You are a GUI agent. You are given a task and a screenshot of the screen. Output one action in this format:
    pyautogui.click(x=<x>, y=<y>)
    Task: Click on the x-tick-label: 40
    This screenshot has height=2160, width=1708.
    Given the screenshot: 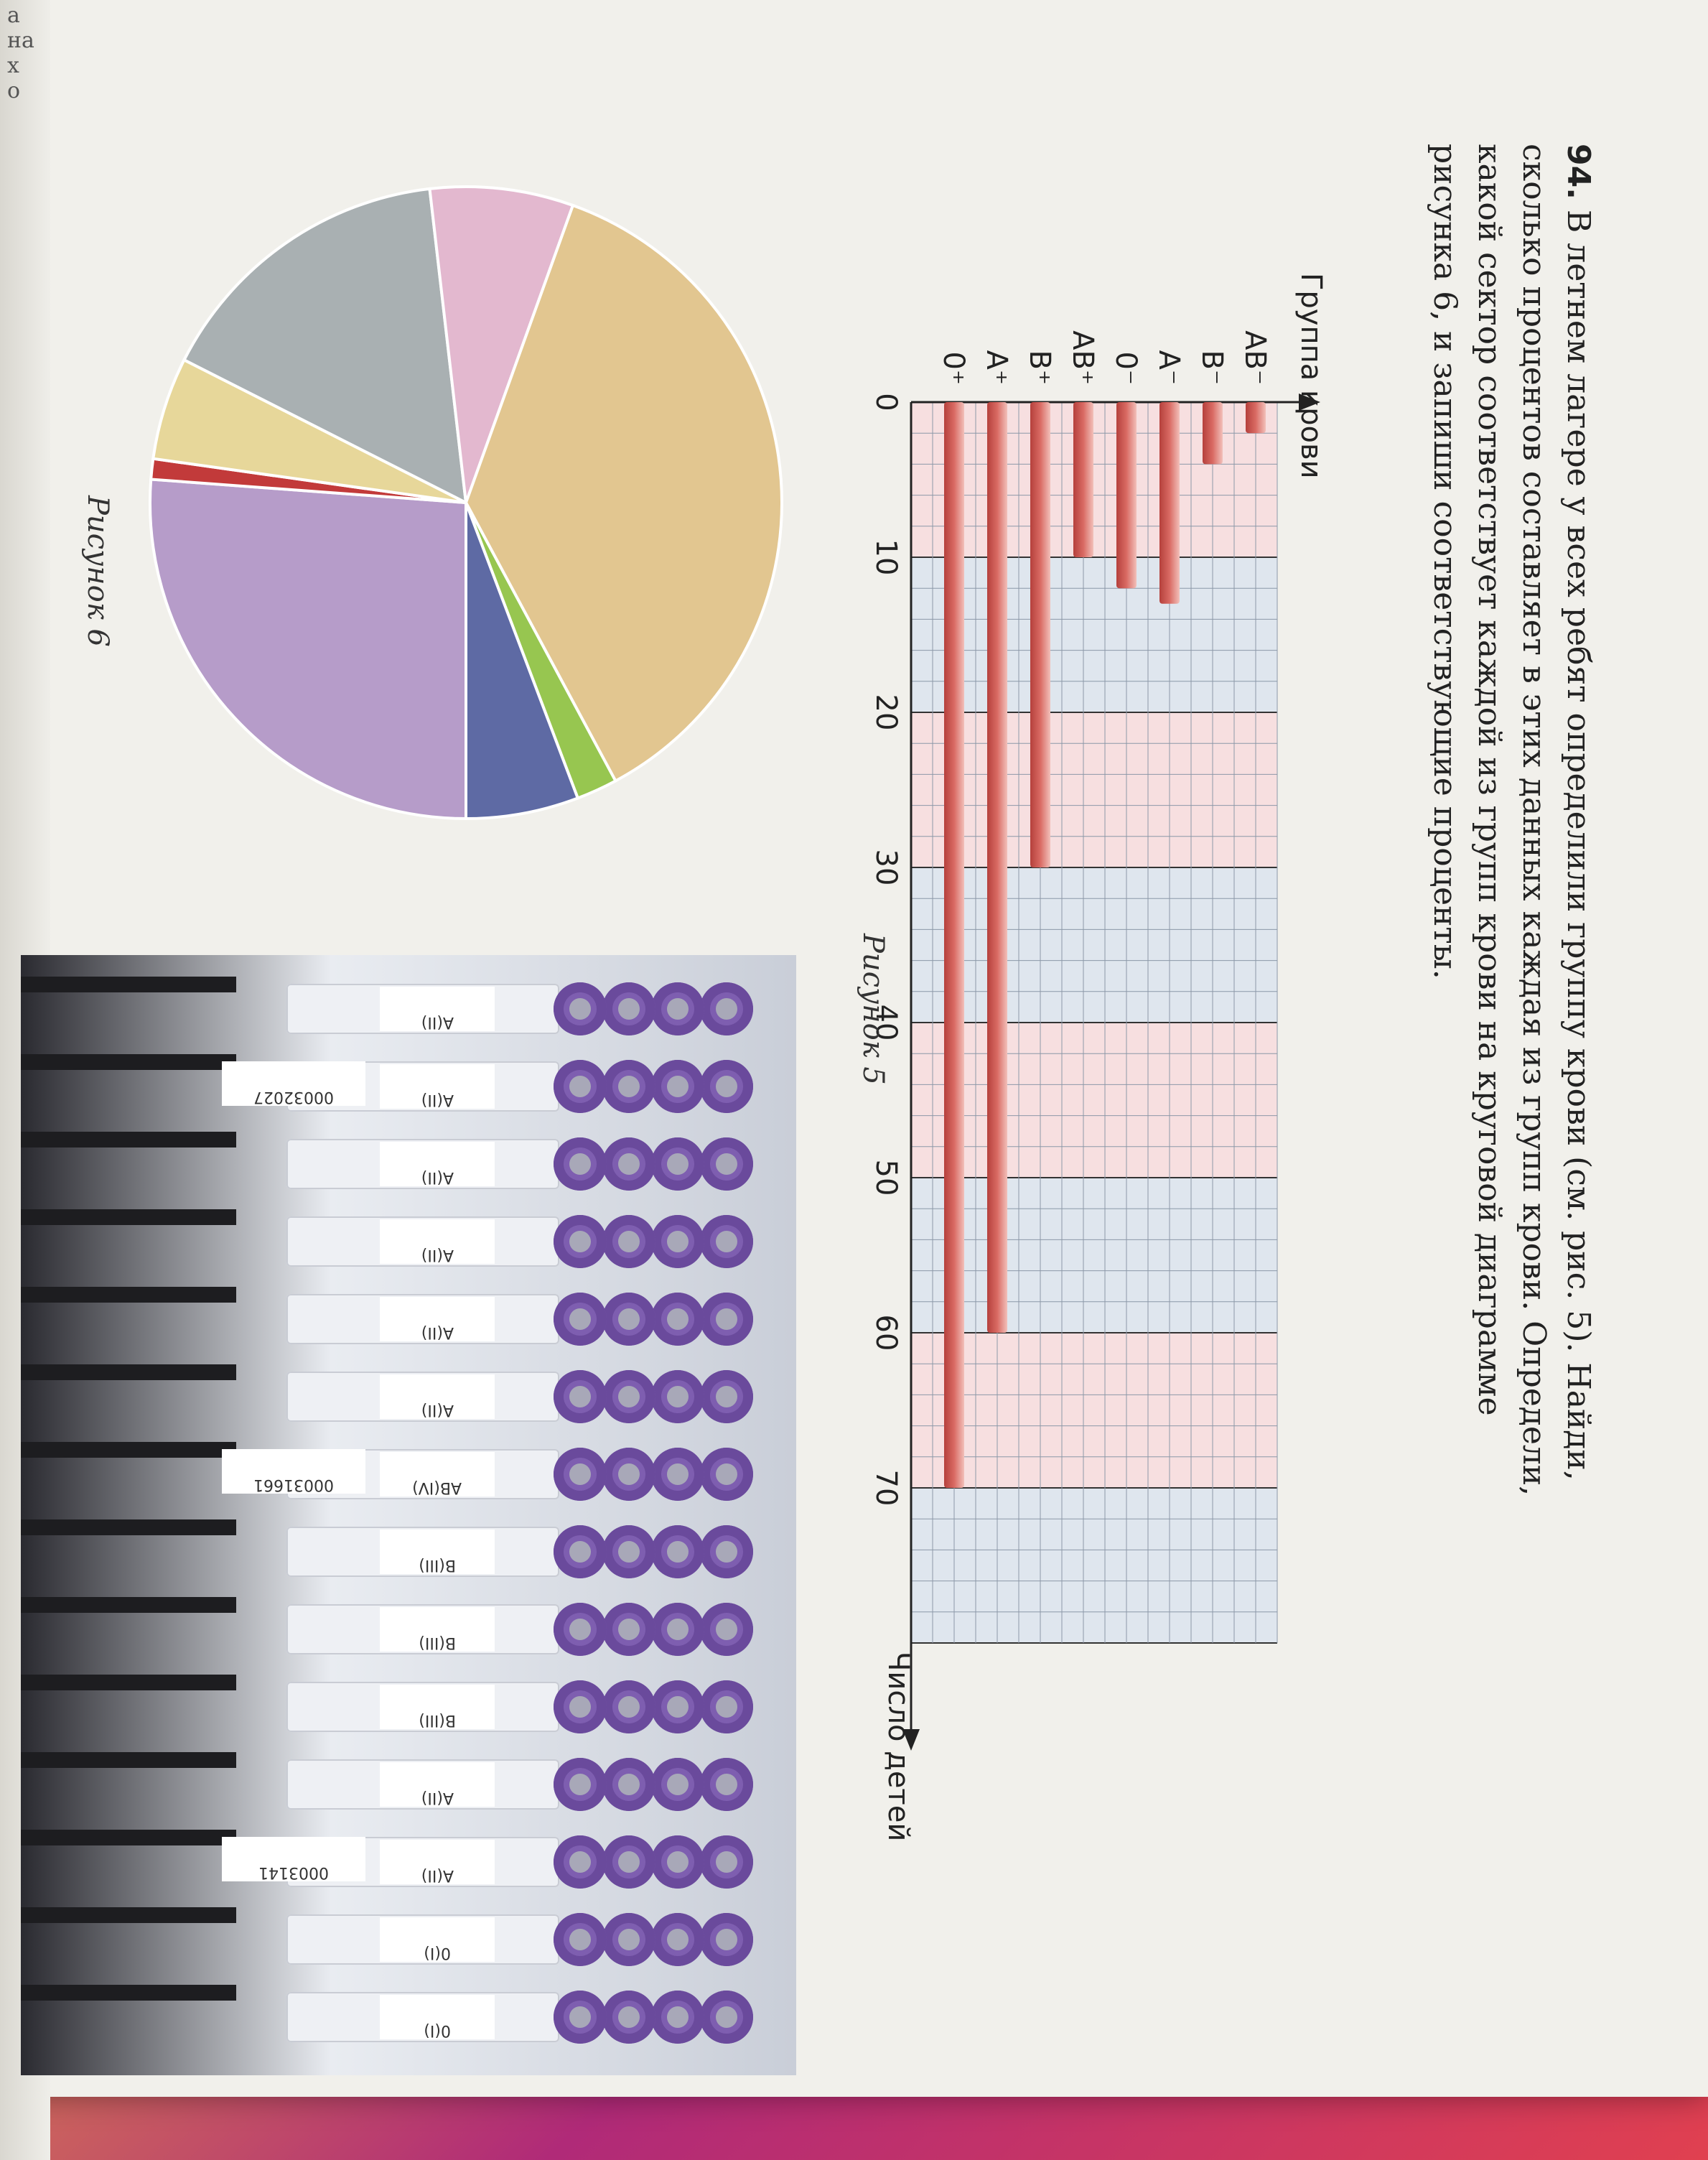 What is the action you would take?
    pyautogui.click(x=885, y=1023)
    